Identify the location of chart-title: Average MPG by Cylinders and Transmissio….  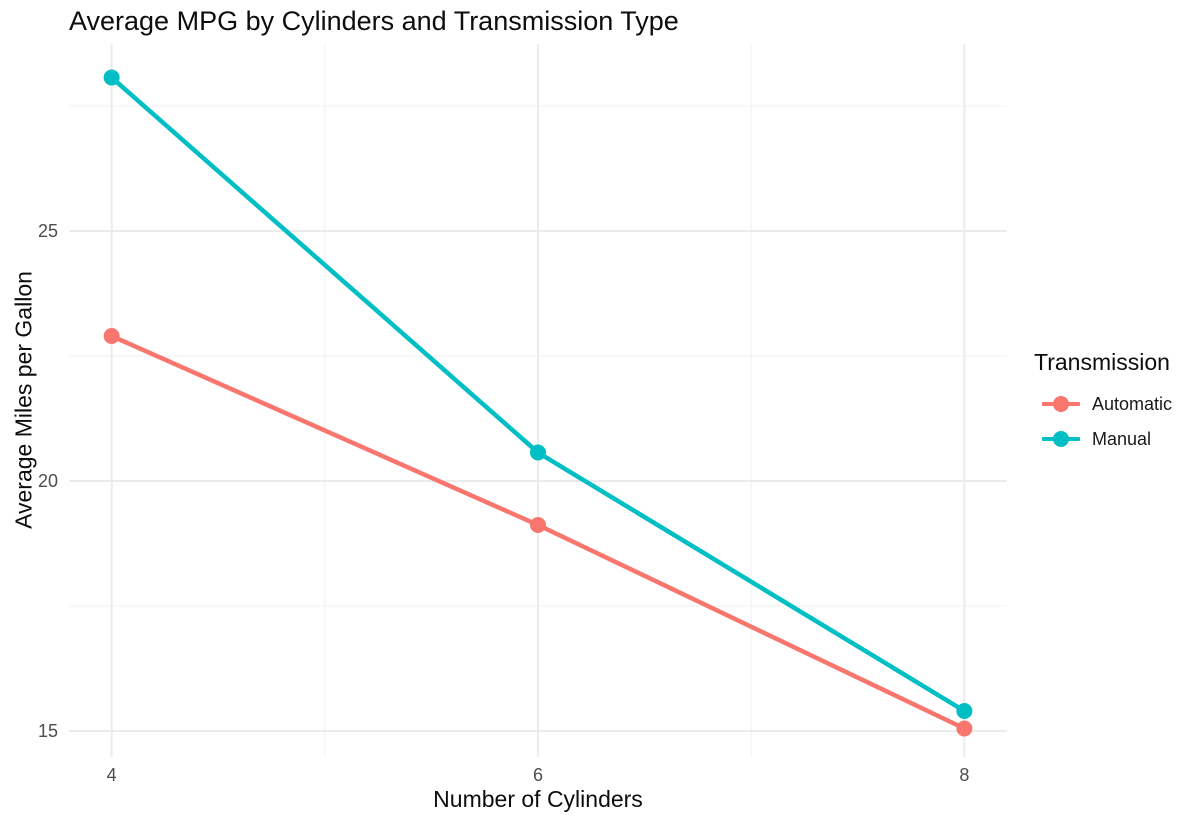
(374, 21).